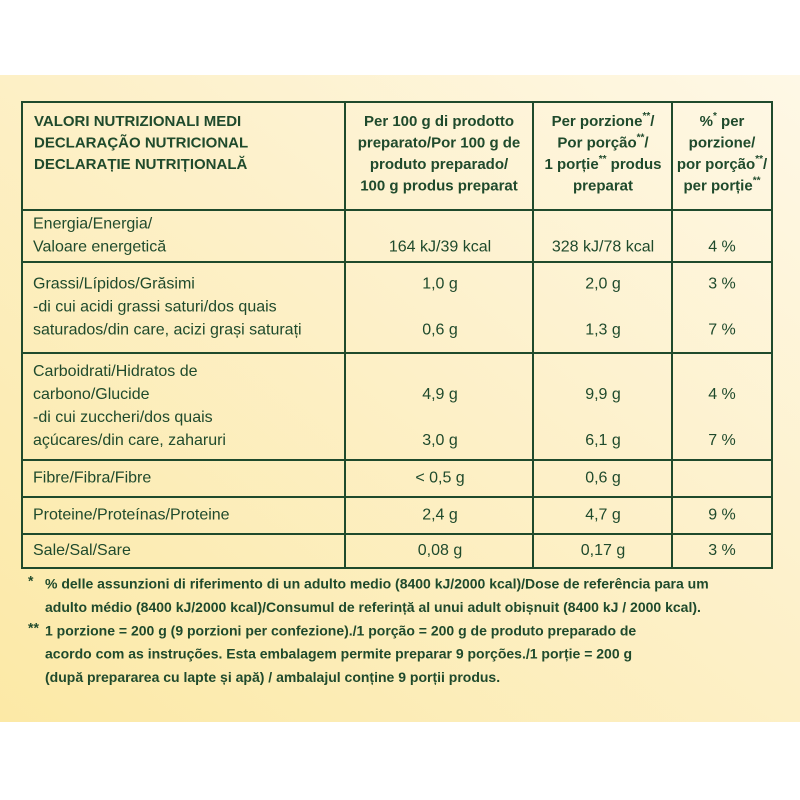 Image resolution: width=800 pixels, height=800 pixels. What do you see at coordinates (440, 284) in the screenshot?
I see `value-cell: 1,0 g` at bounding box center [440, 284].